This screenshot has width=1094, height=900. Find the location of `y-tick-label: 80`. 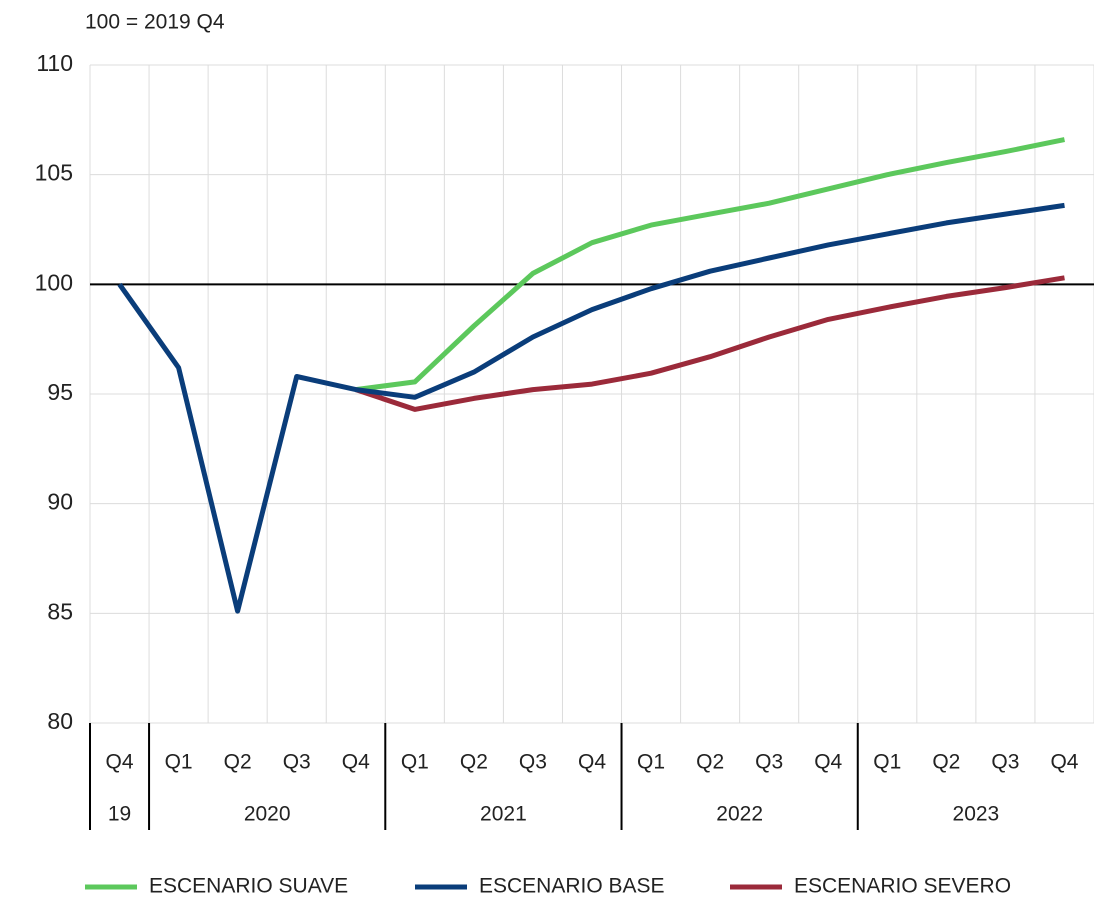

y-tick-label: 80 is located at coordinates (60, 721).